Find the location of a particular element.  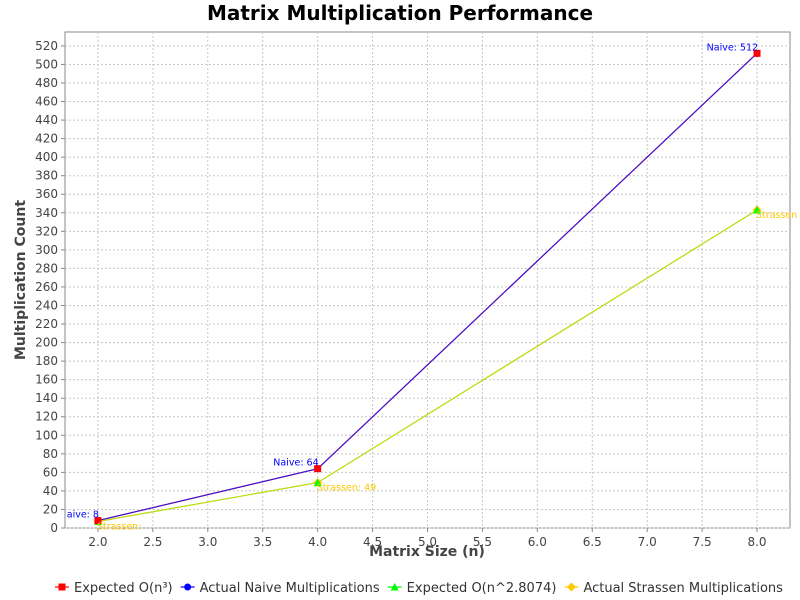

data-label: aive: 8 is located at coordinates (83, 515).